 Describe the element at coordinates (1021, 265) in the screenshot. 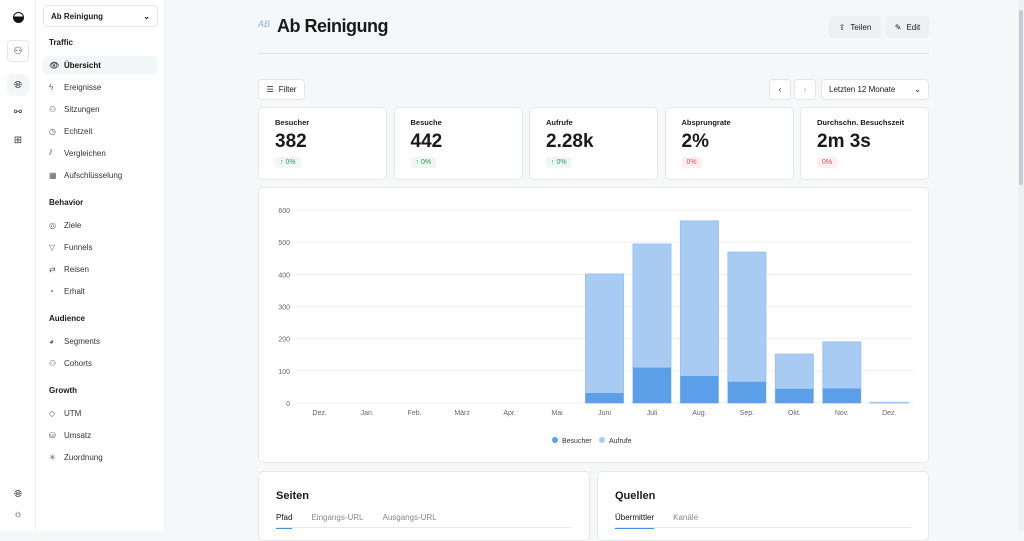

I see `scrollbar` at that location.